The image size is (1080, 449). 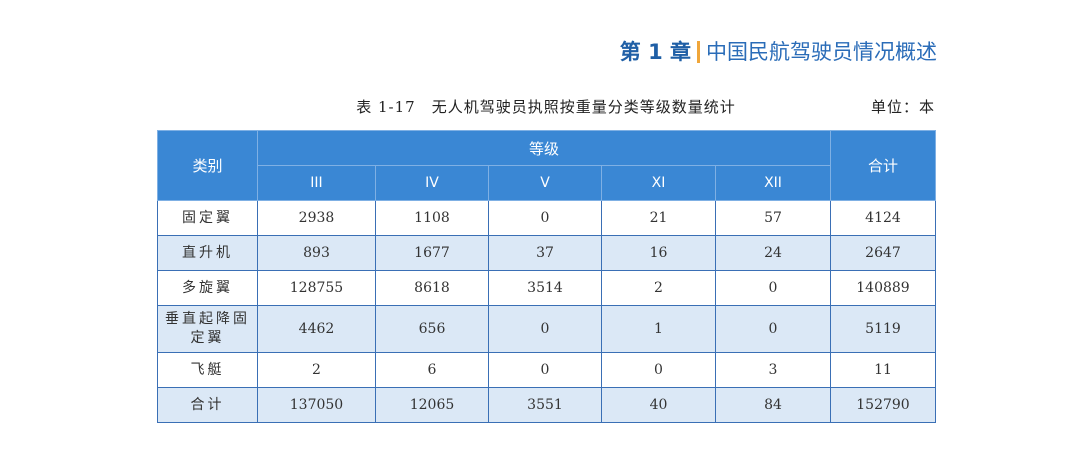 I want to click on table-row: 多旋翼 128755 8618 3514 2 0 140889, so click(x=546, y=288).